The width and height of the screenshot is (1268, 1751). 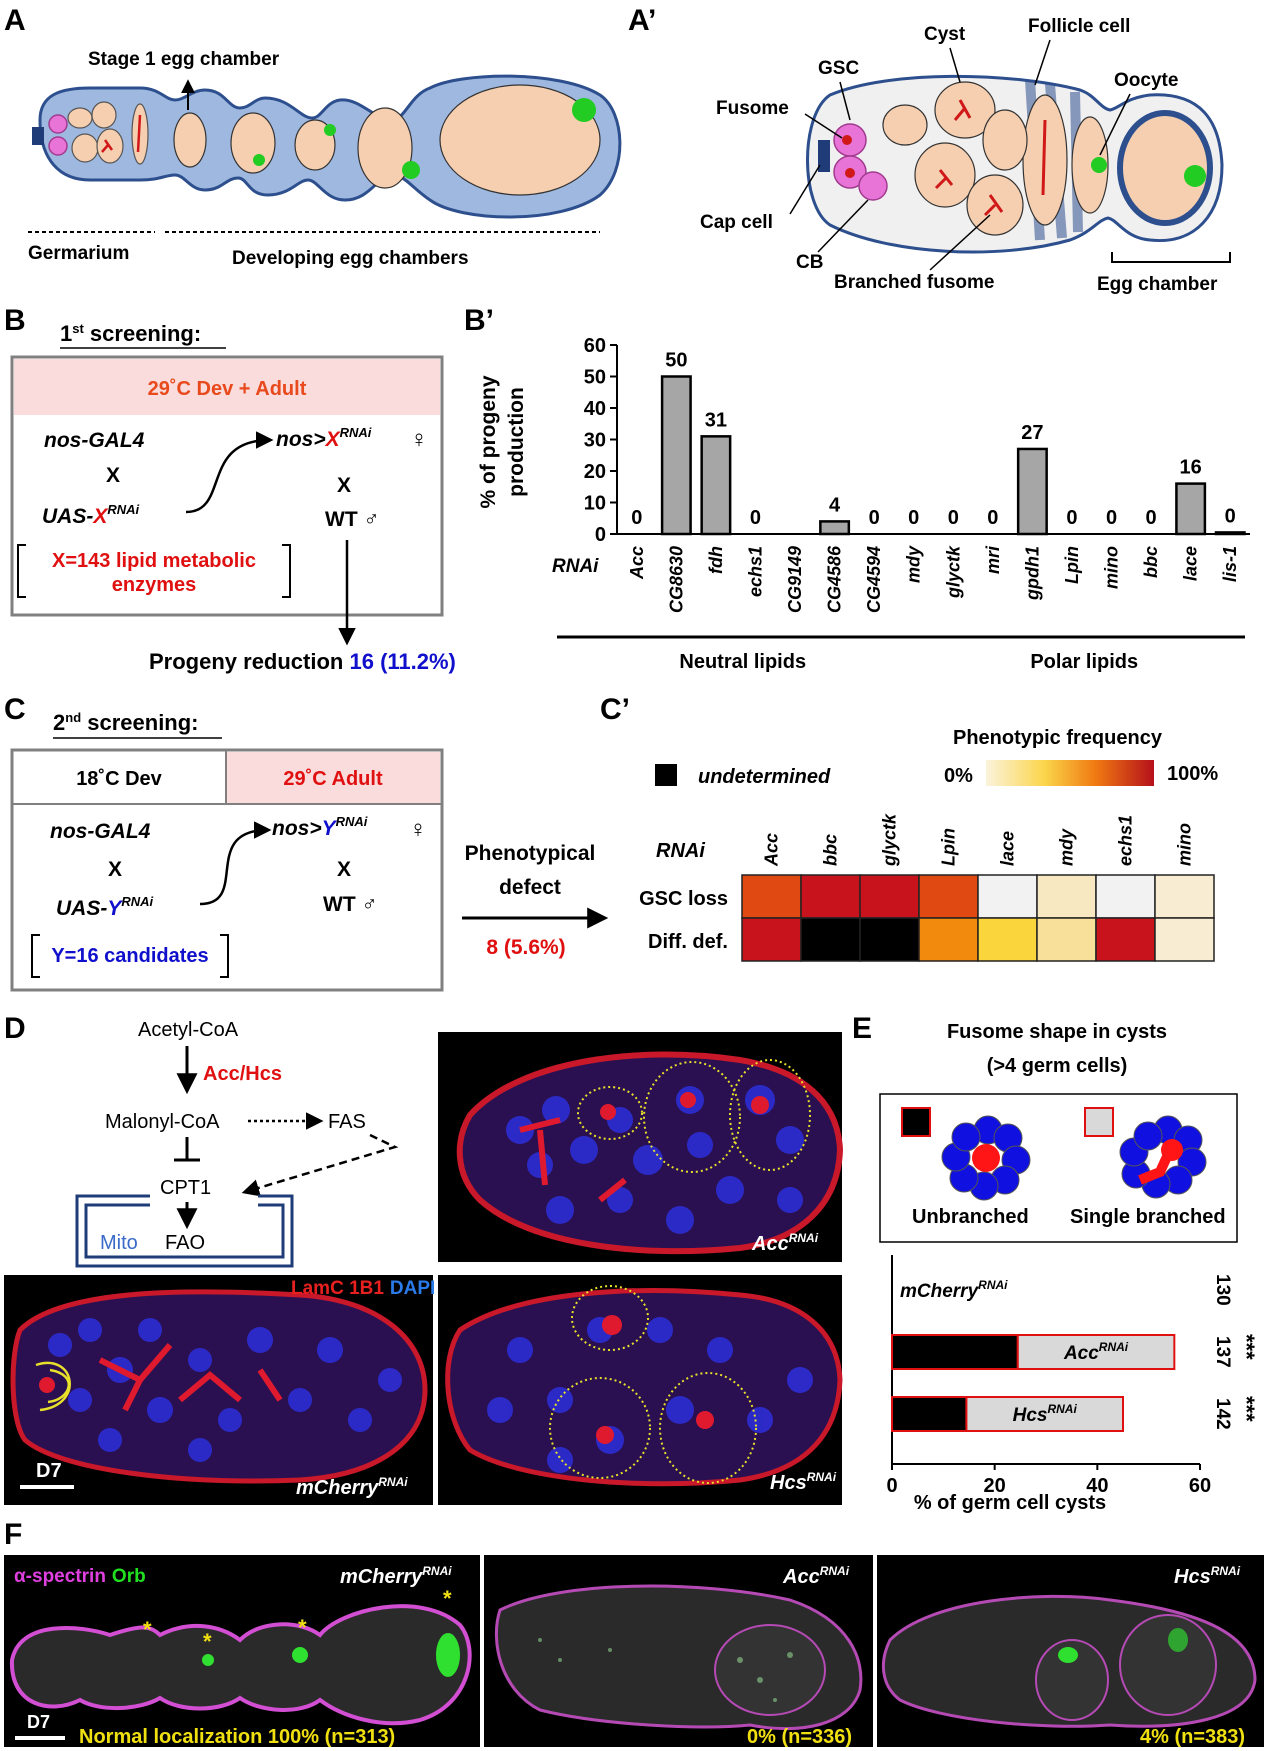 What do you see at coordinates (1222, 1352) in the screenshot?
I see `e-n-label: 137` at bounding box center [1222, 1352].